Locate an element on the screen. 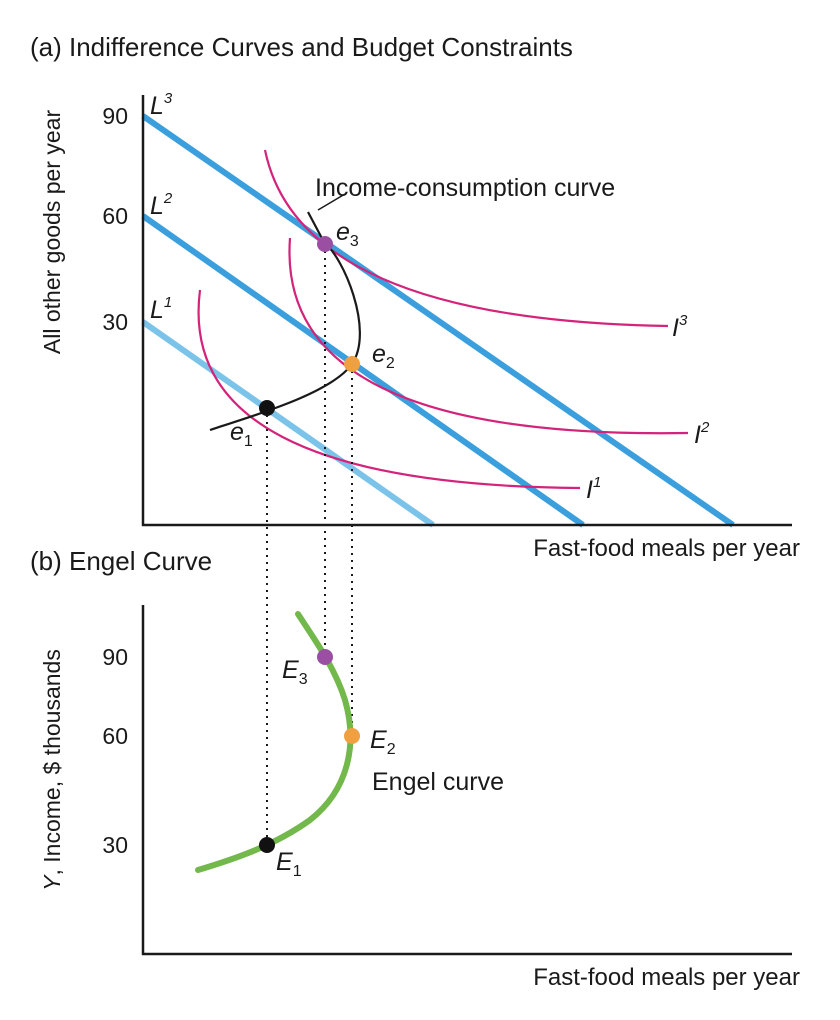 The height and width of the screenshot is (1020, 840). indifference-label-i1: I1 is located at coordinates (593, 489).